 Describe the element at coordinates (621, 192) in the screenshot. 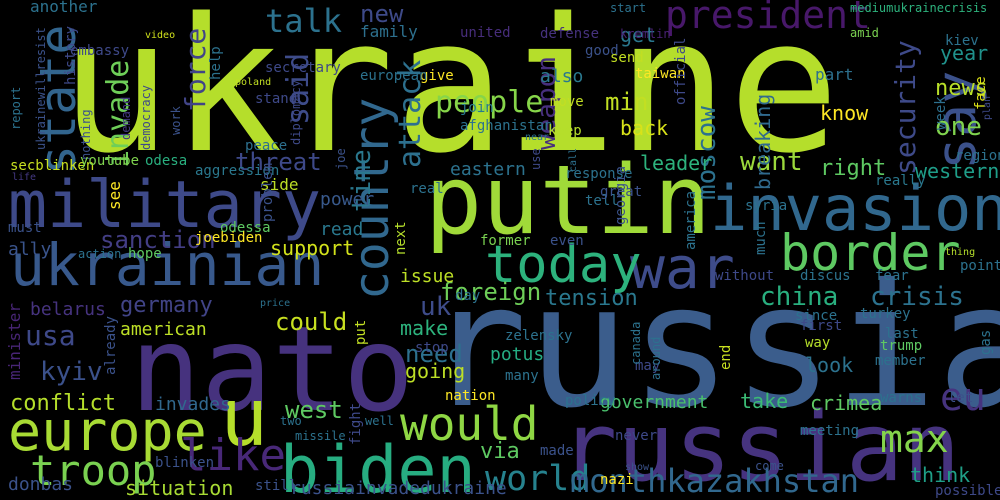

I see `word-great: great` at that location.